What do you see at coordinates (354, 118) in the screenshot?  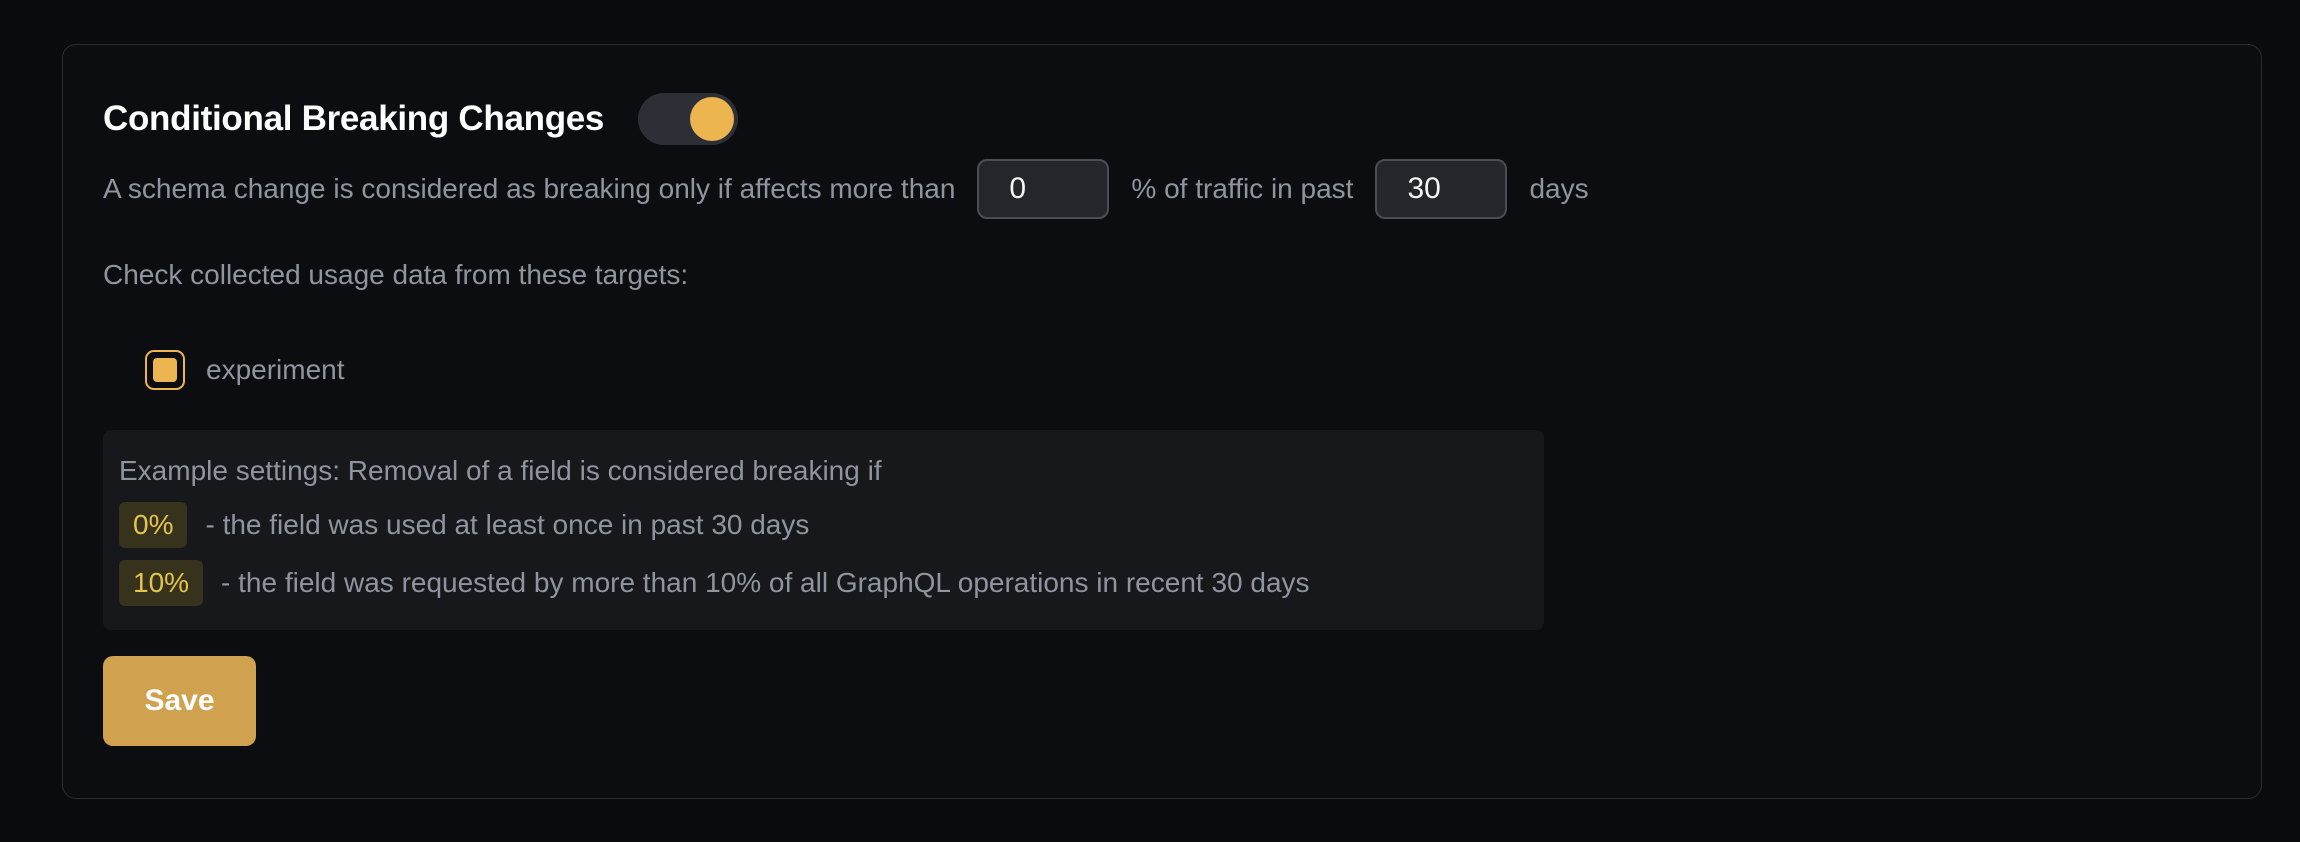 I see `page-title: Conditional Breaking Changes` at bounding box center [354, 118].